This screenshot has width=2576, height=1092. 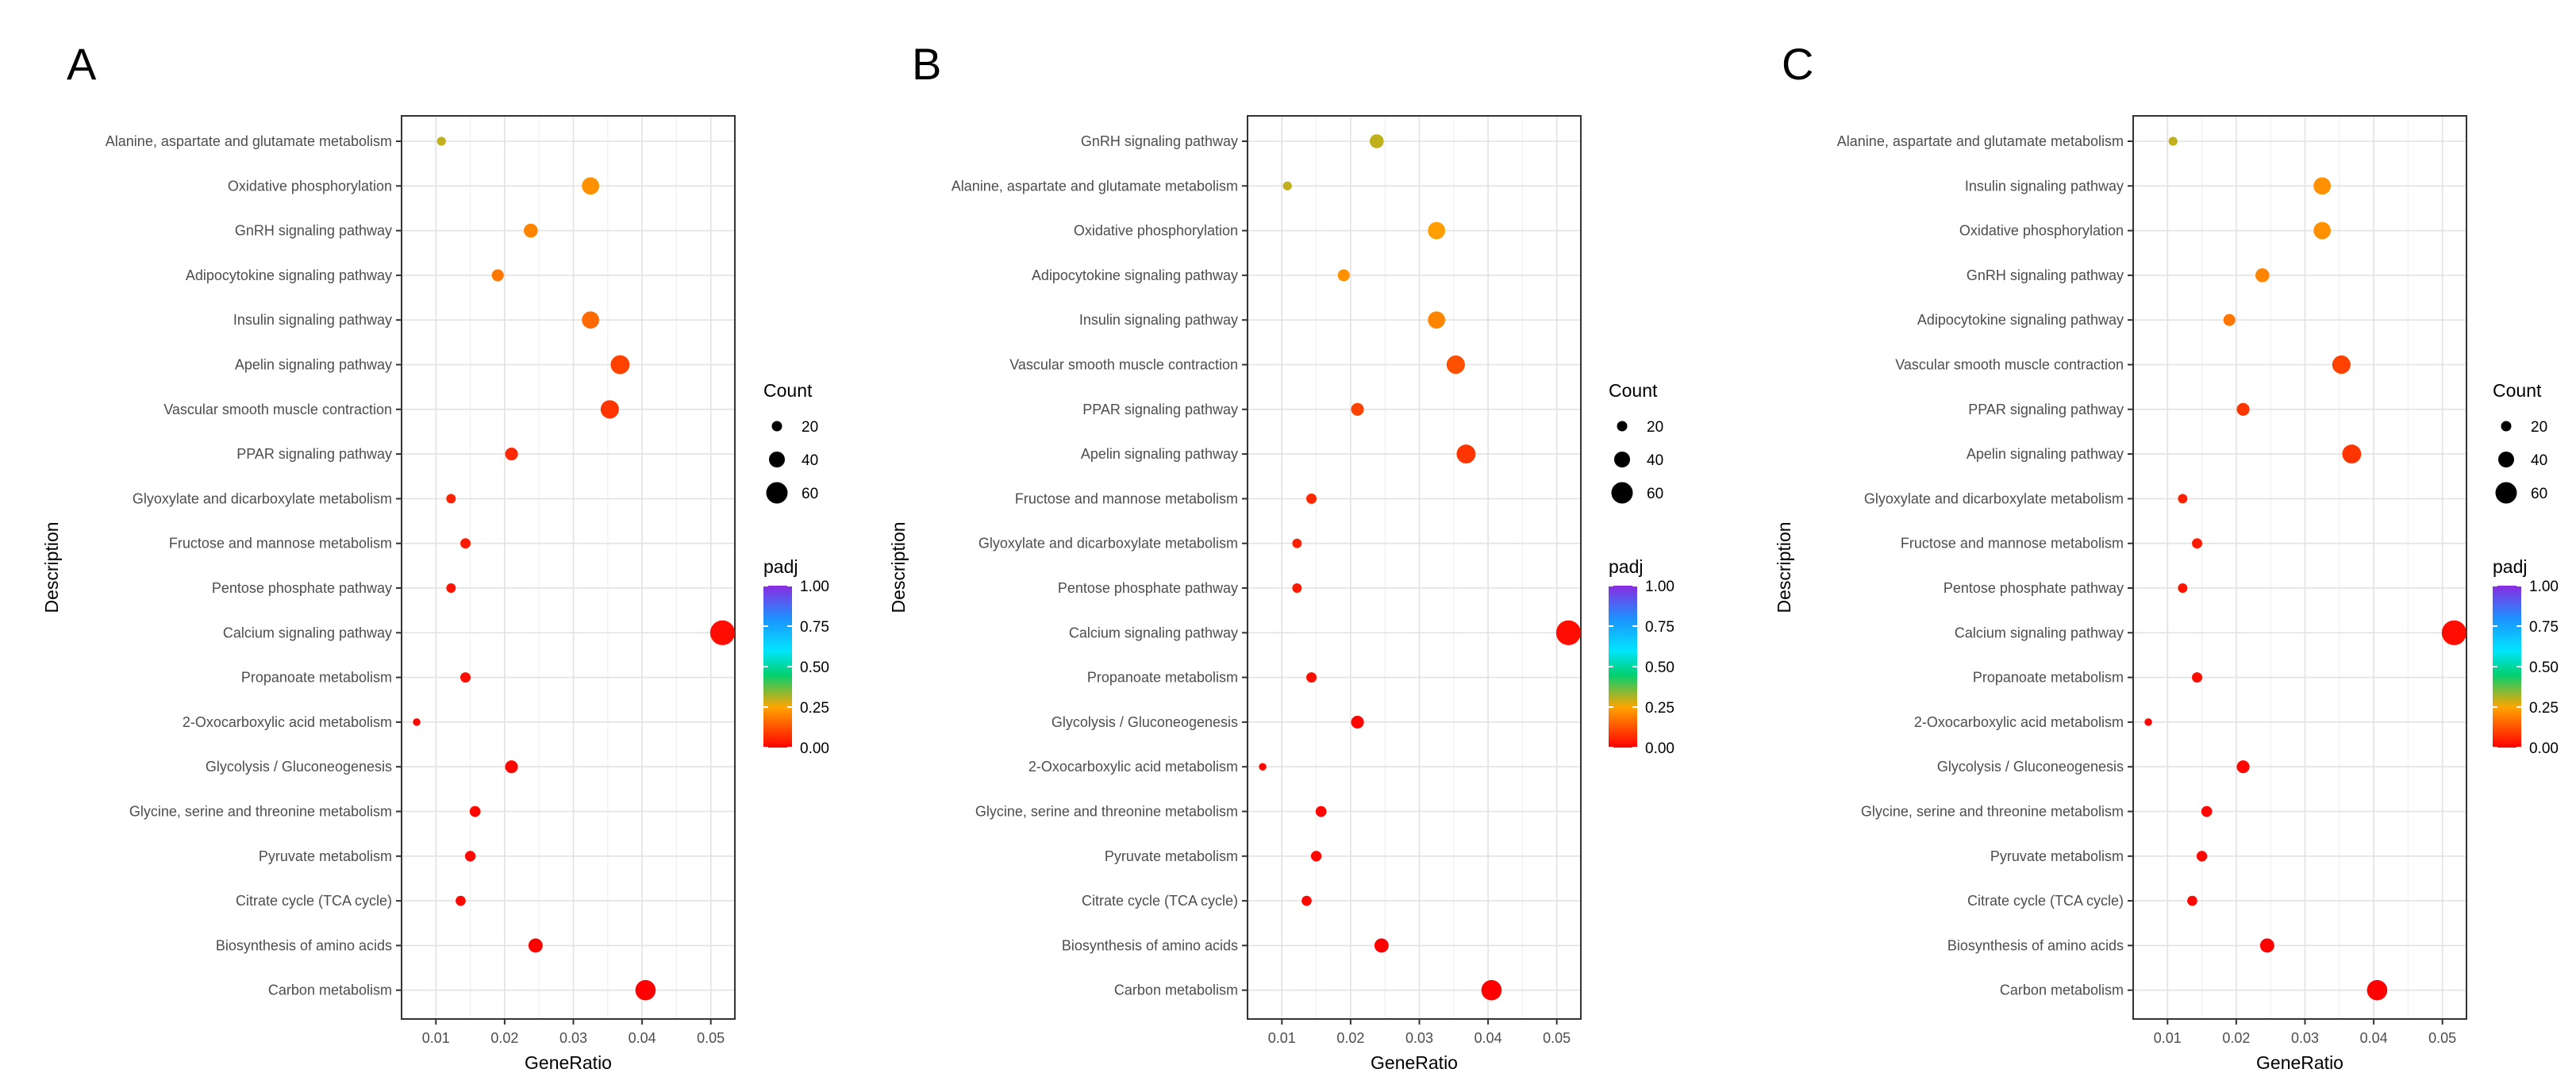 I want to click on y-tick-label: Carbon metabolism, so click(x=1176, y=990).